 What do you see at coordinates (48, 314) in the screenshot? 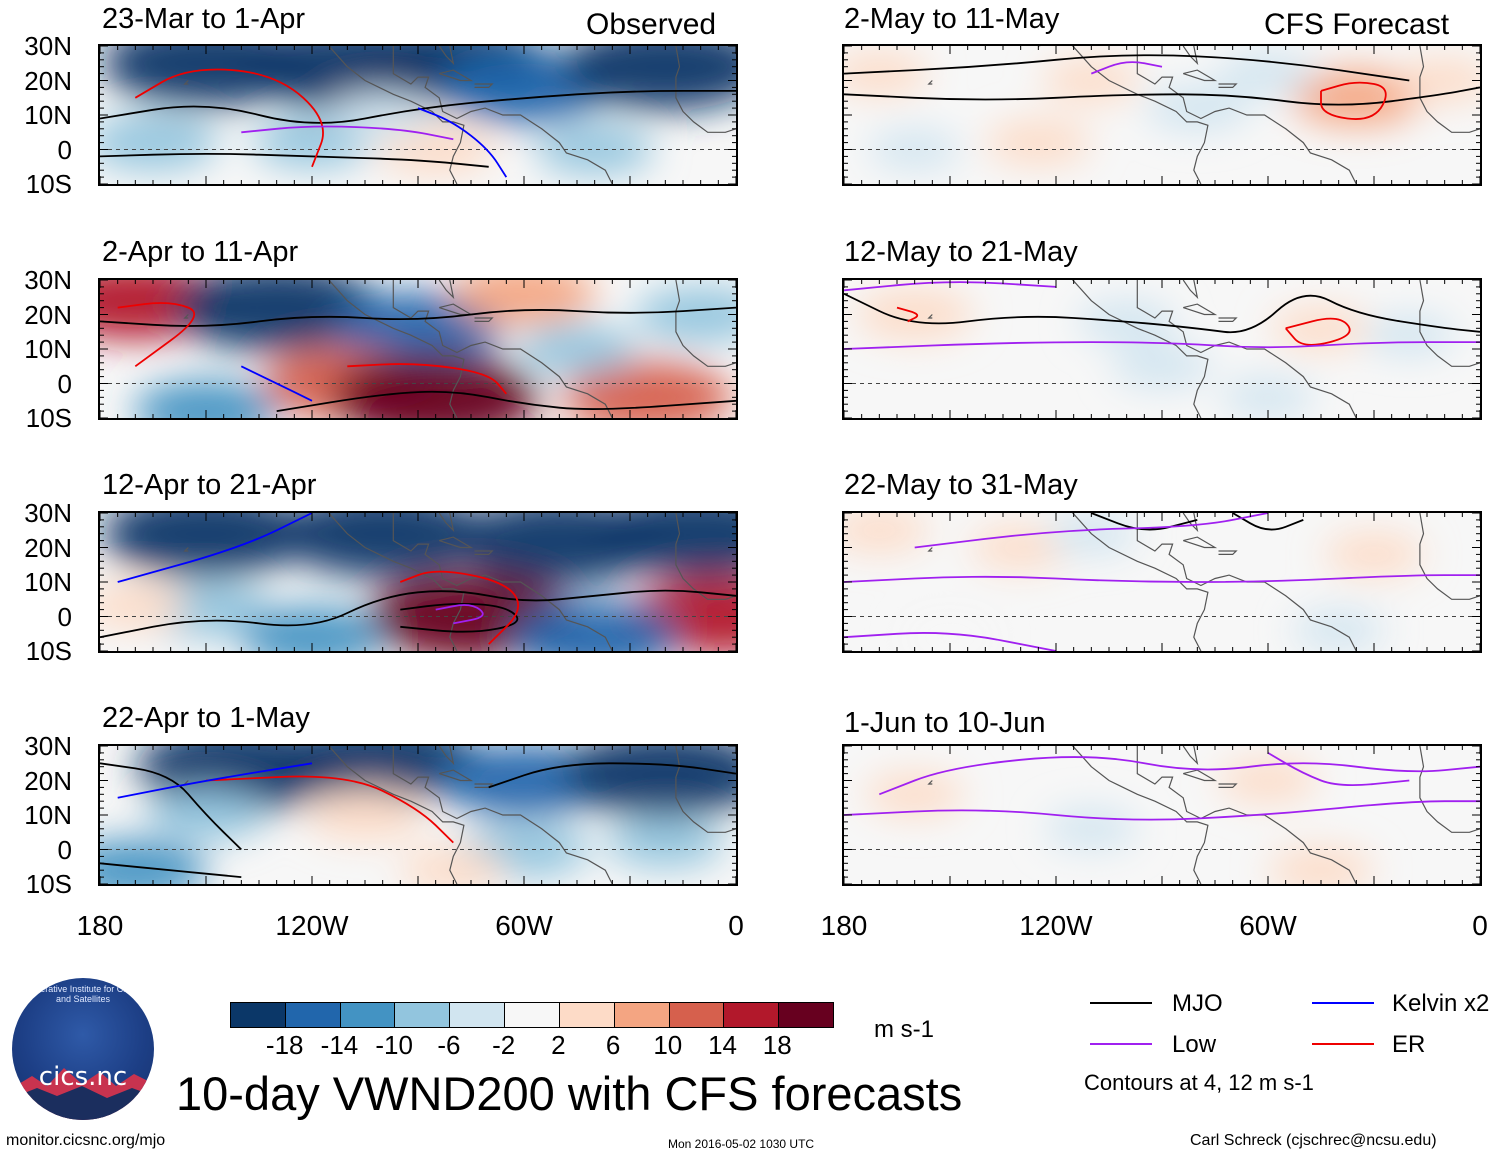
I see `lat-label-row1-20N: 20N` at bounding box center [48, 314].